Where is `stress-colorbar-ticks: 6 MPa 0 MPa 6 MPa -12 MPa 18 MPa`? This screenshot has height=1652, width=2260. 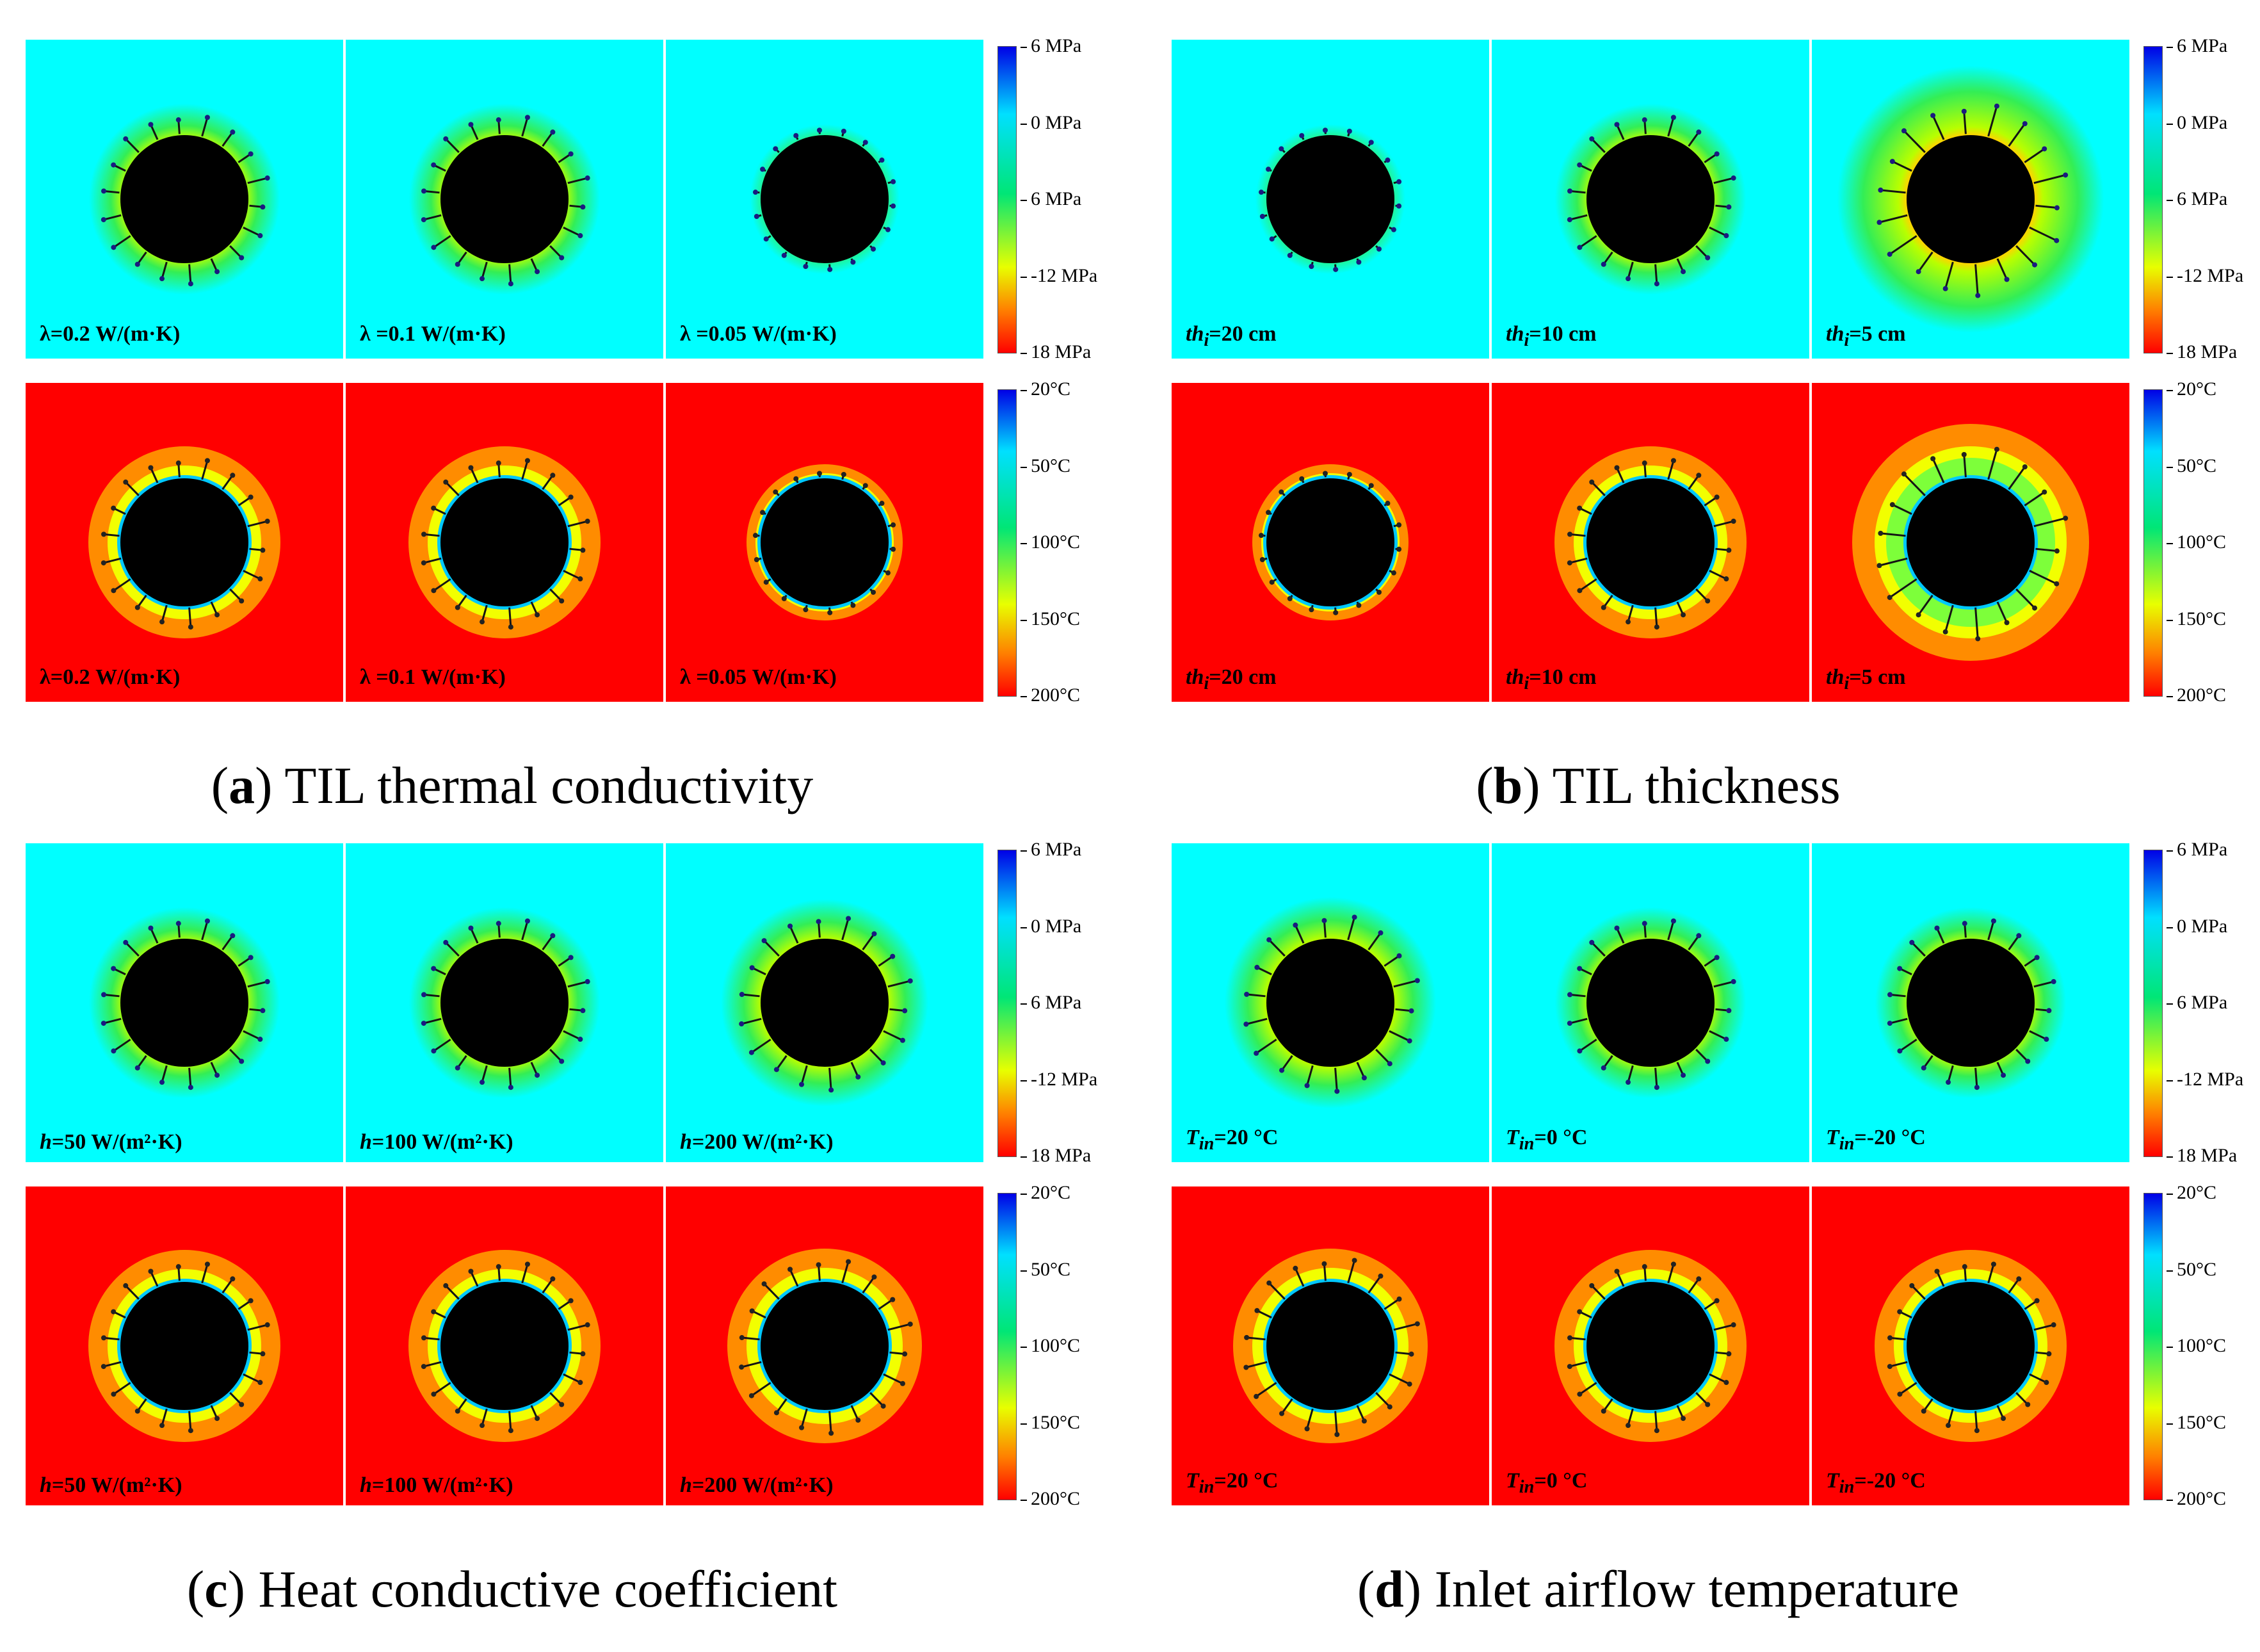
stress-colorbar-ticks: 6 MPa 0 MPa 6 MPa -12 MPa 18 MPa is located at coordinates (1075, 1003).